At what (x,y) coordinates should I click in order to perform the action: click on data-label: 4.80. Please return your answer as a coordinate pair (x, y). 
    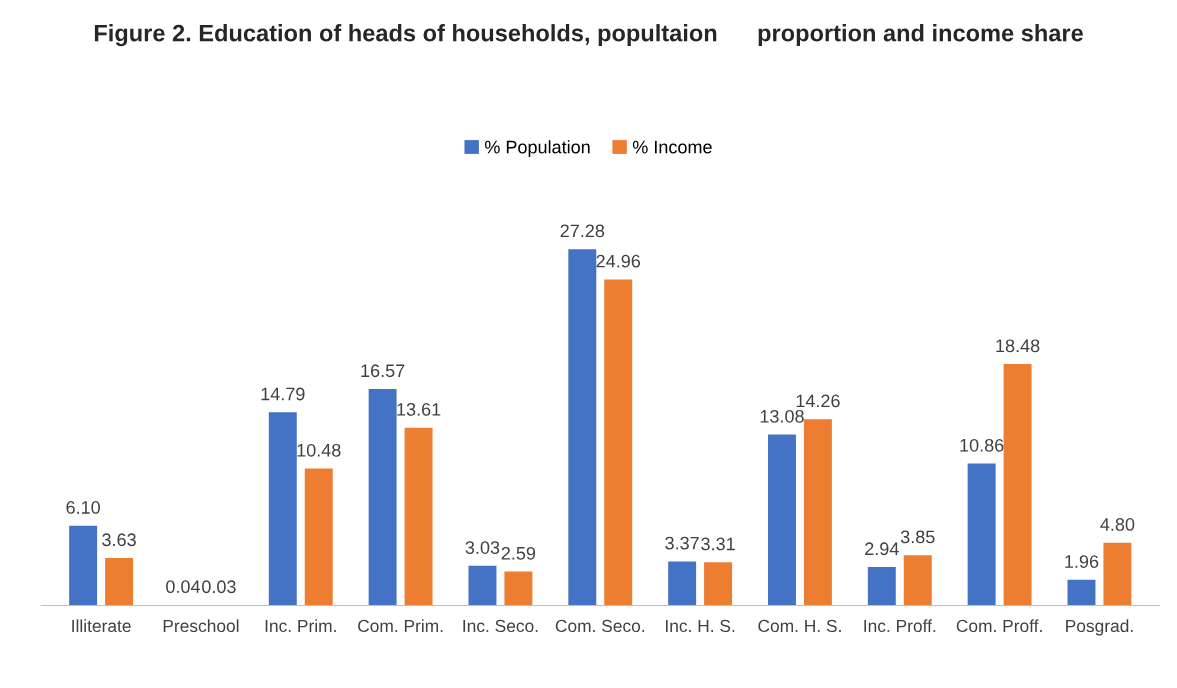
    Looking at the image, I should click on (1117, 524).